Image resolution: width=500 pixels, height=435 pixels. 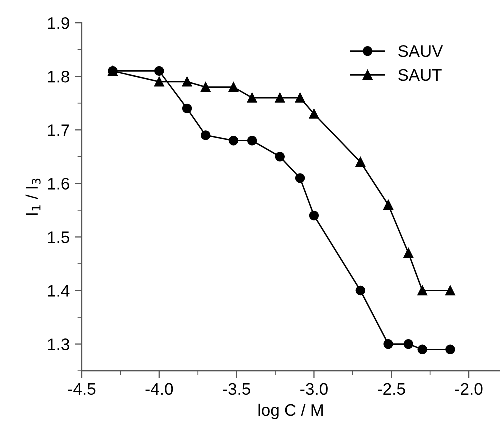 What do you see at coordinates (236, 389) in the screenshot?
I see `x-tick-label: -3.5` at bounding box center [236, 389].